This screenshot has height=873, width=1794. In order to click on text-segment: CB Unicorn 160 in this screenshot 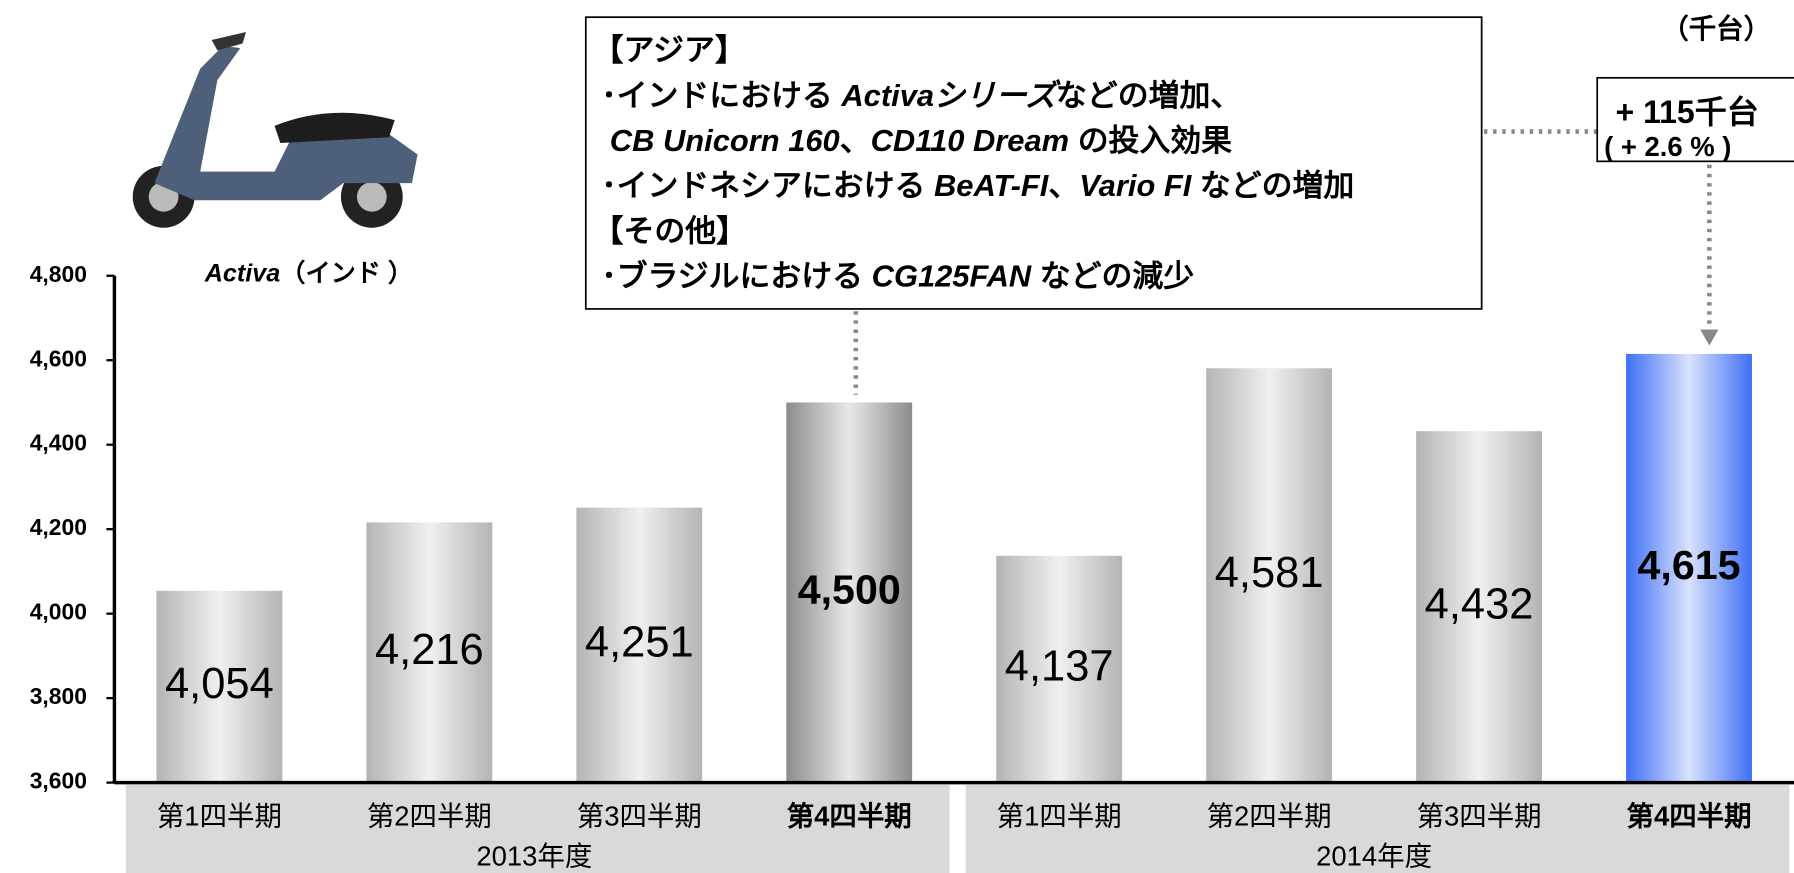, I will do `click(716, 140)`.